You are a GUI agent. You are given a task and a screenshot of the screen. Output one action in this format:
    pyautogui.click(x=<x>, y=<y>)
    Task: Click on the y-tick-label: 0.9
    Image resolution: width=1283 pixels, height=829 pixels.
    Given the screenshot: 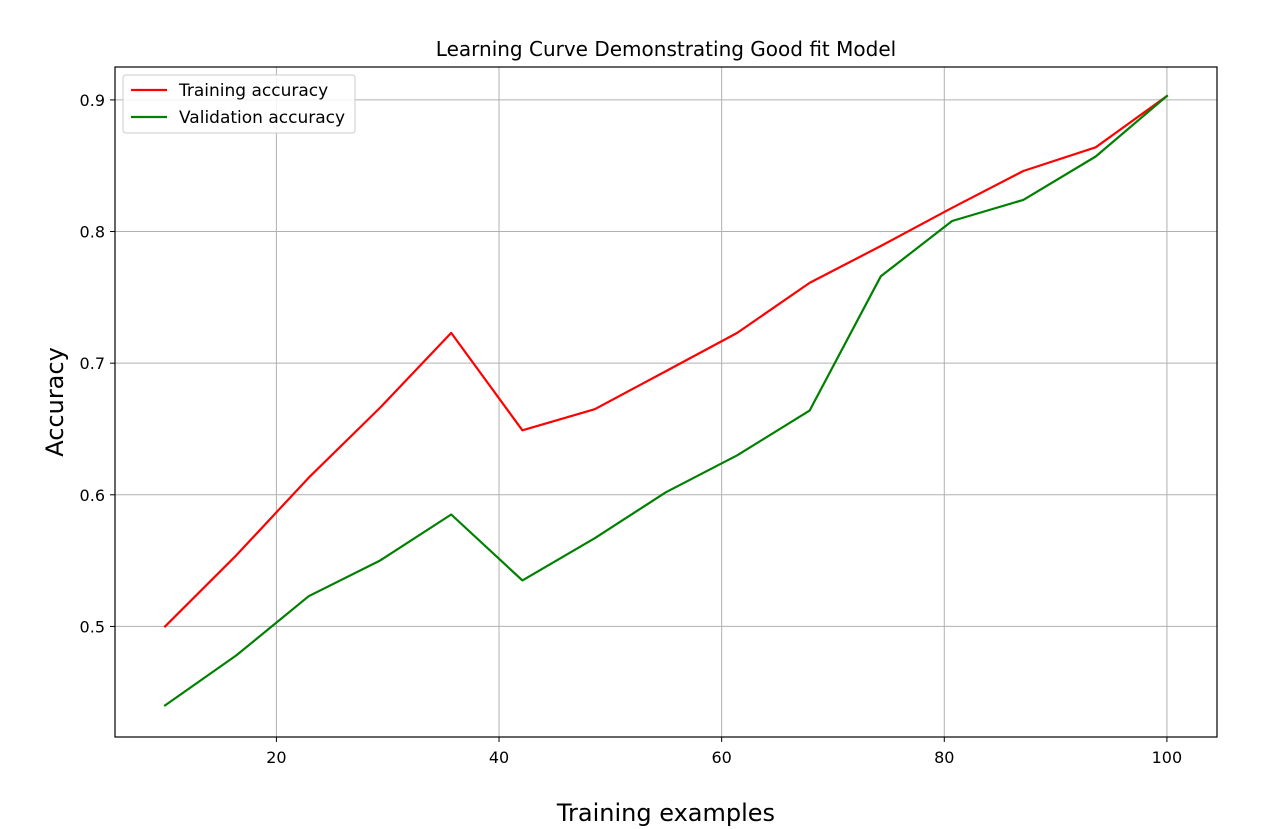 What is the action you would take?
    pyautogui.click(x=92, y=100)
    